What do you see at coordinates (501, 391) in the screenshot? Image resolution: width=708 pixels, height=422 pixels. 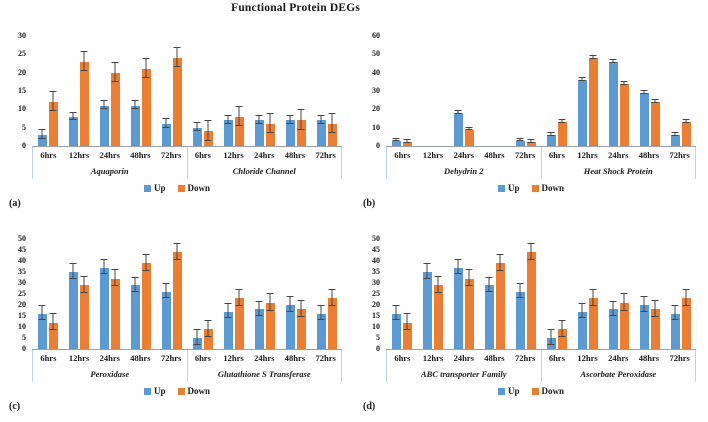 I see `legend-up-swatch` at bounding box center [501, 391].